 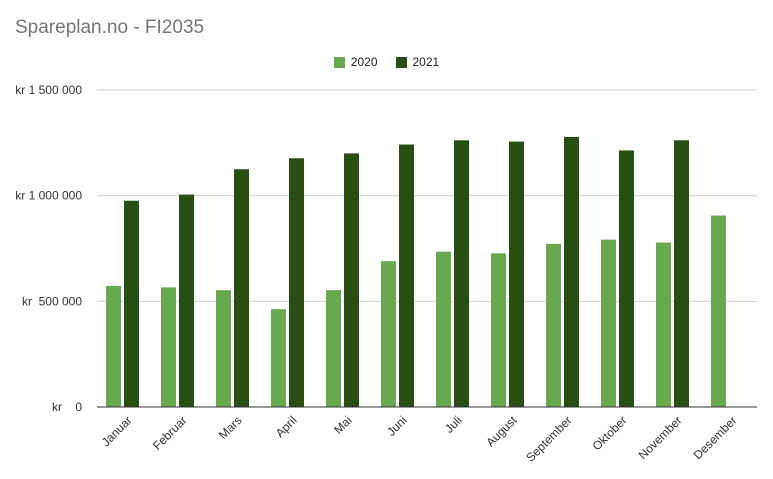 What do you see at coordinates (52, 301) in the screenshot?
I see `y-tick-label: kr 500 000` at bounding box center [52, 301].